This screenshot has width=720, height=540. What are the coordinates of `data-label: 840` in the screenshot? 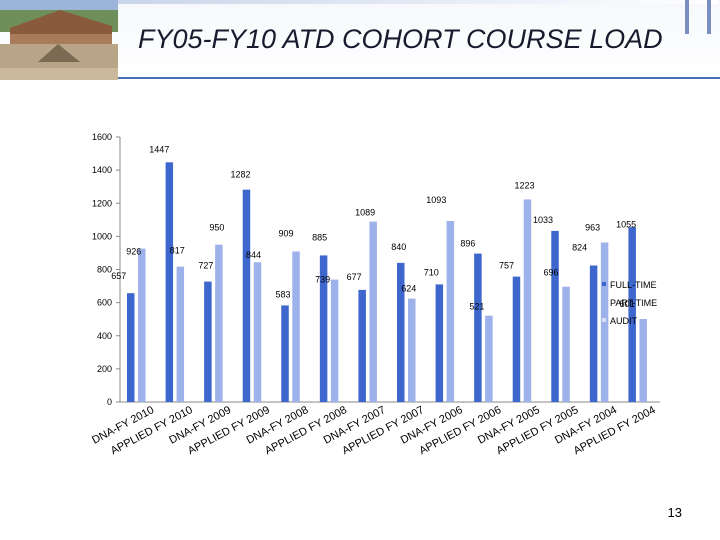 It's located at (398, 247).